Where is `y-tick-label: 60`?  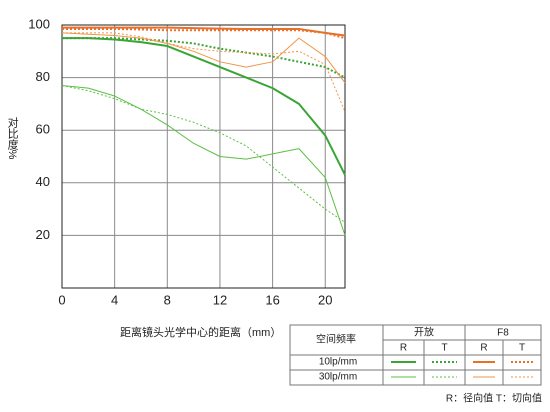
y-tick-label: 60 is located at coordinates (43, 129).